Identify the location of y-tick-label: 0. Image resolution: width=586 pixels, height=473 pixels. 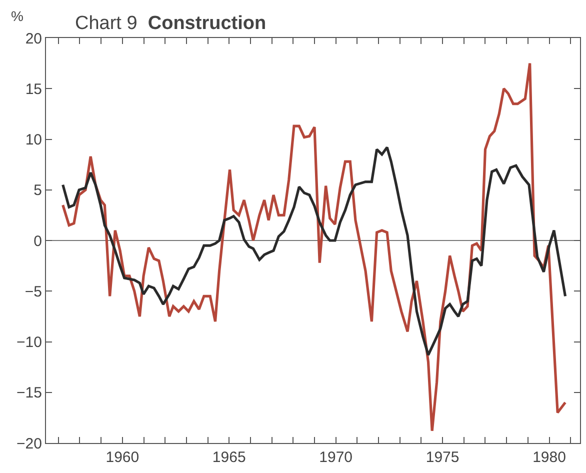
(38, 241).